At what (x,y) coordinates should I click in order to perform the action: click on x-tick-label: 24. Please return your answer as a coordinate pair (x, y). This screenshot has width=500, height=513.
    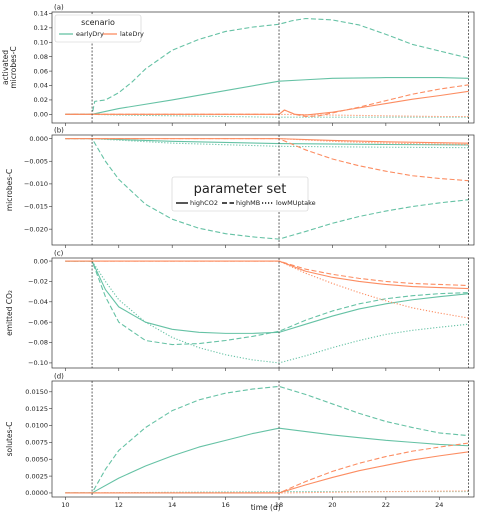
    Looking at the image, I should click on (439, 505).